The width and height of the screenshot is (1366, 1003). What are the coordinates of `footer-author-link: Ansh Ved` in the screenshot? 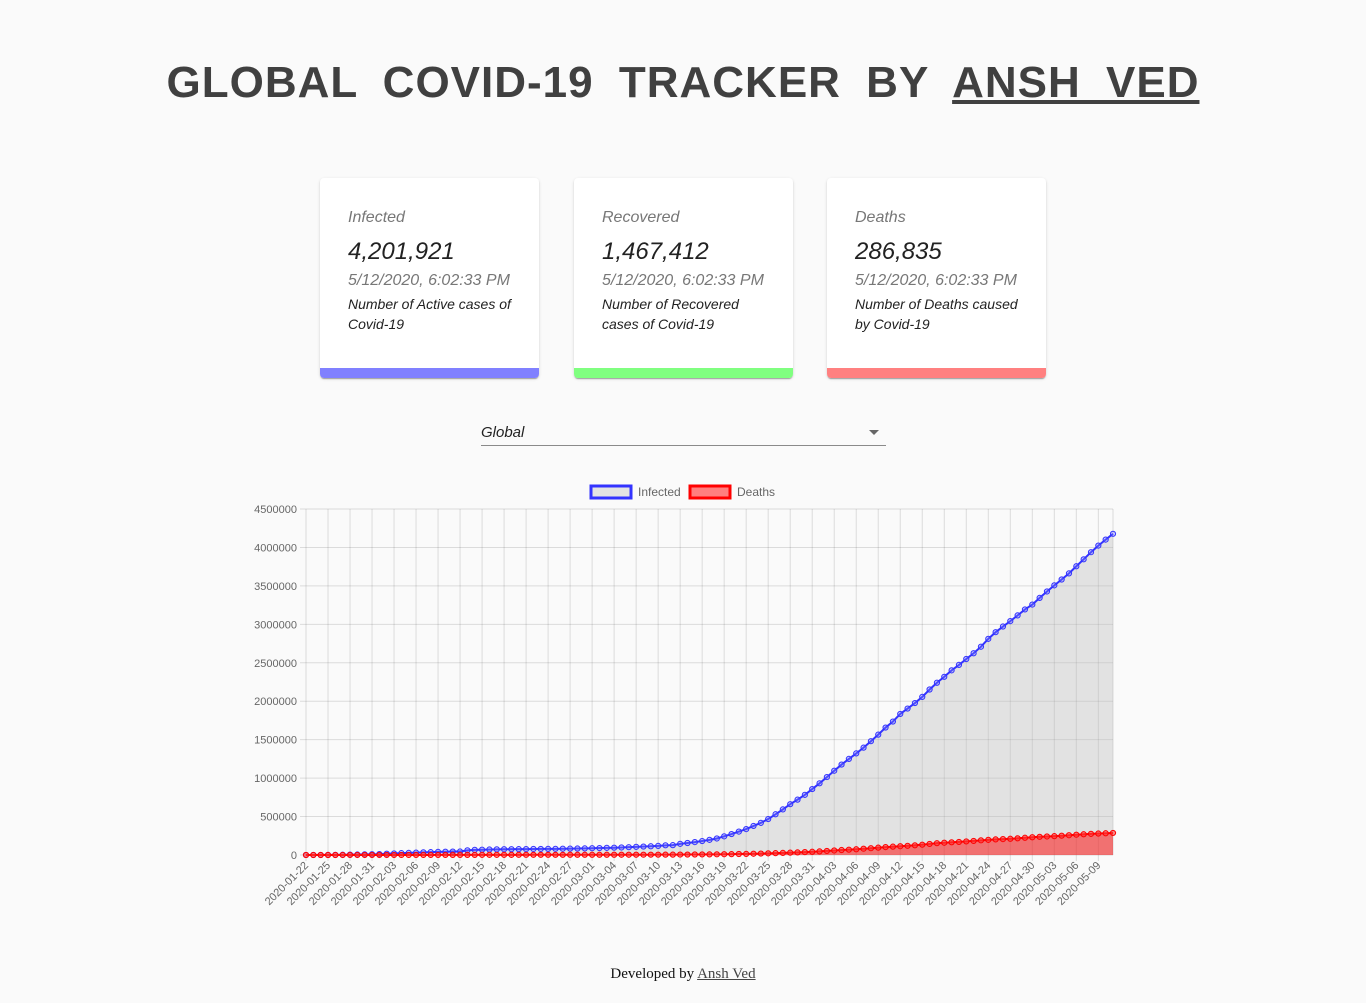 It's located at (726, 974).